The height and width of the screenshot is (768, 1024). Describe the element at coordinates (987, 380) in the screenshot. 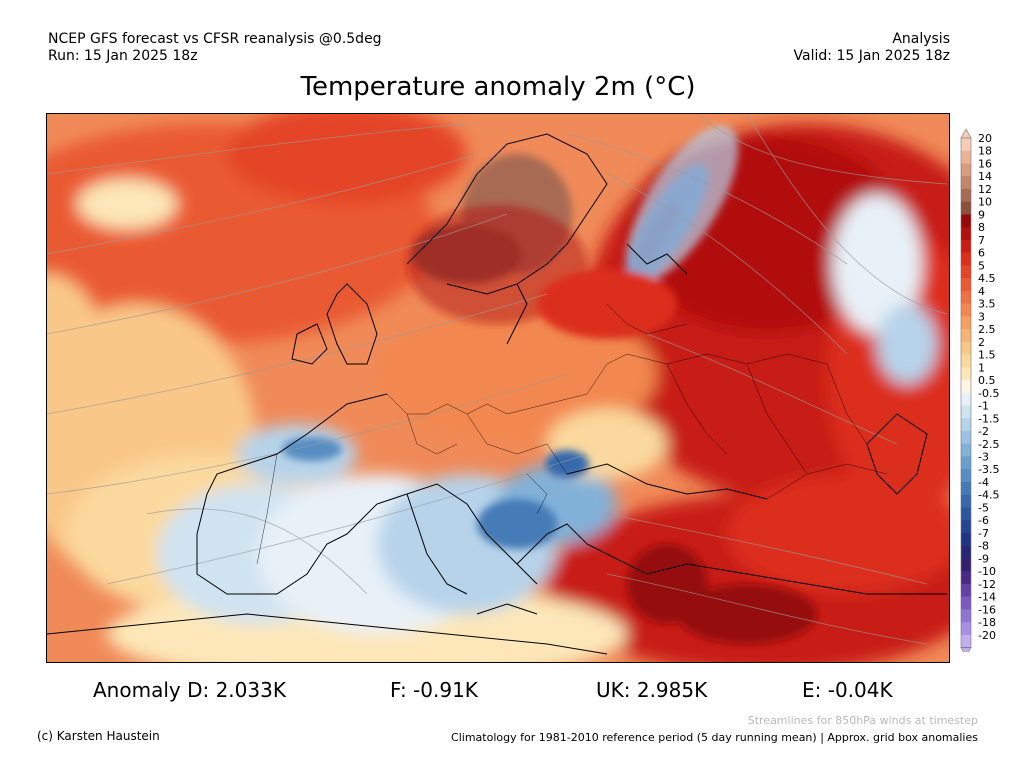

I see `legend-label: 0.5` at that location.